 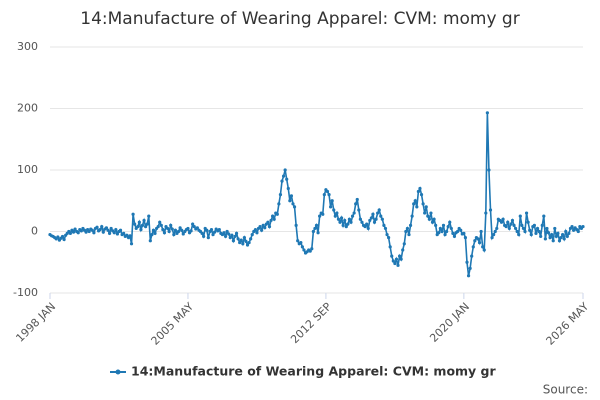 I want to click on x-tick-label: 2005 MAY, so click(x=173, y=324).